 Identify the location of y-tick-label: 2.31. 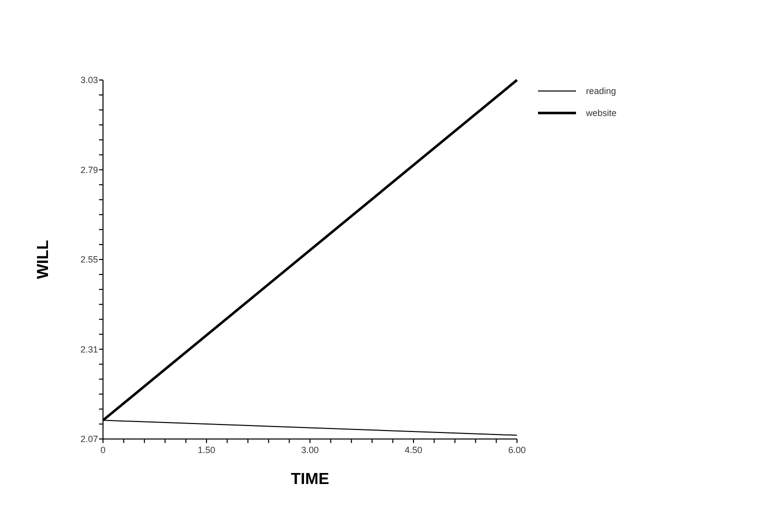
(89, 349).